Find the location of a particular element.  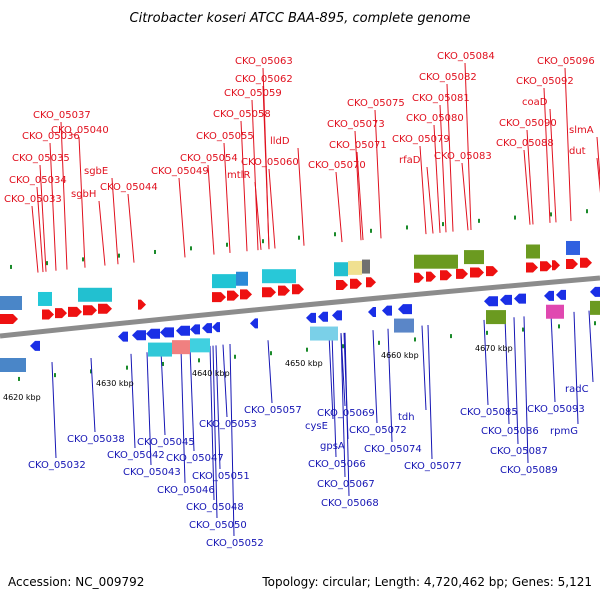

gene-label: CKO_05055 is located at coordinates (225, 136).